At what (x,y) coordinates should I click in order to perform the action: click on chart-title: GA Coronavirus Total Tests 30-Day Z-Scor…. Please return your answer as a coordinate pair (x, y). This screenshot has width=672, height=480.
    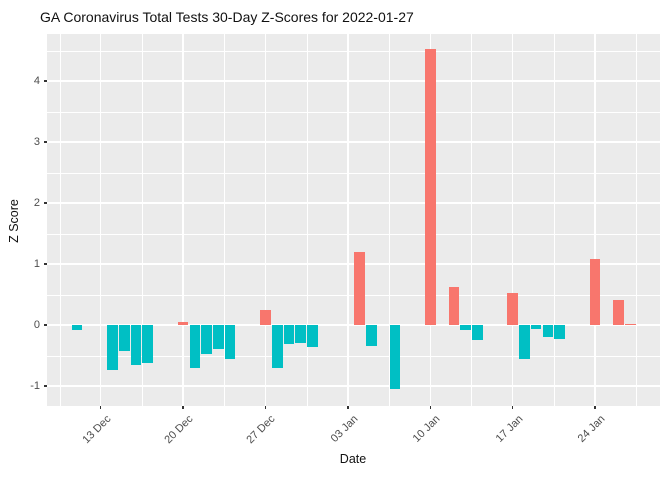
    Looking at the image, I should click on (227, 17).